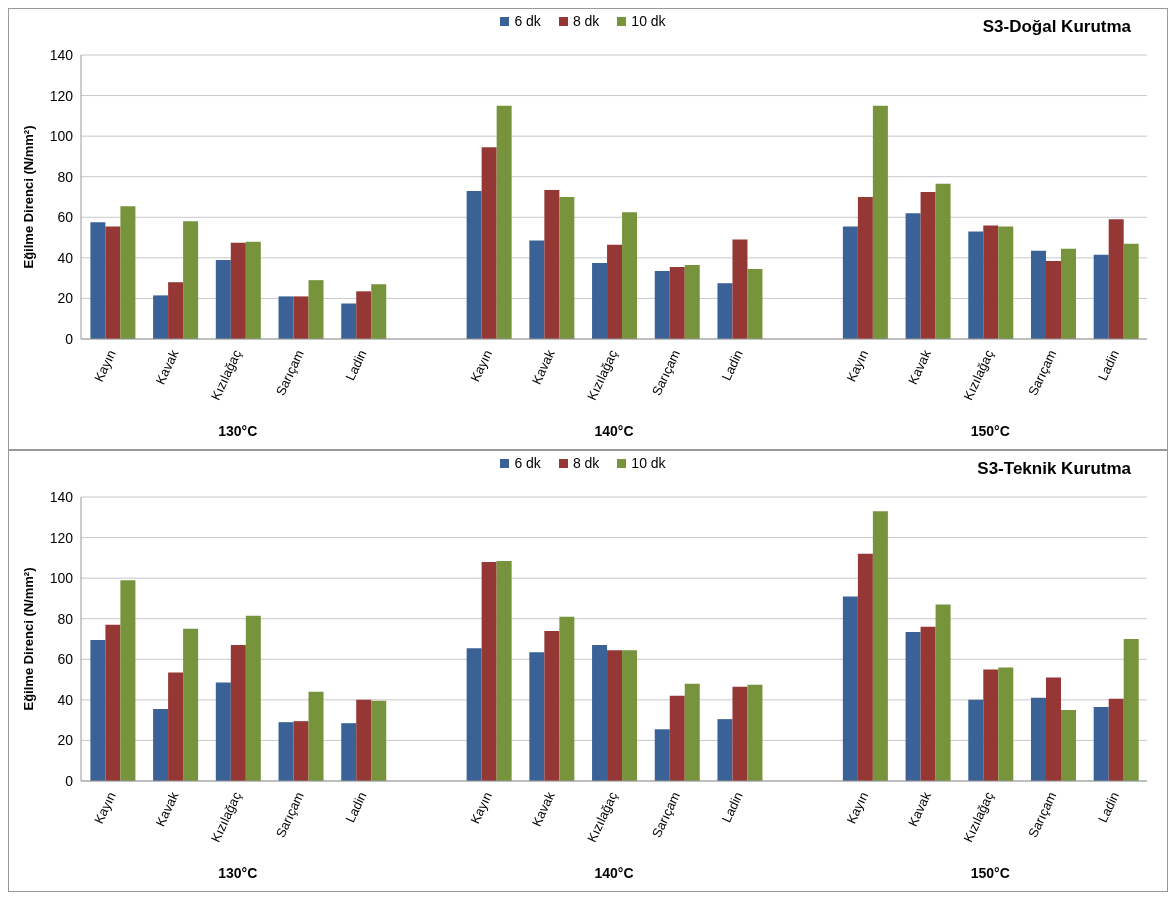 The width and height of the screenshot is (1176, 909). Describe the element at coordinates (65, 257) in the screenshot. I see `y-tick-label: 40` at that location.